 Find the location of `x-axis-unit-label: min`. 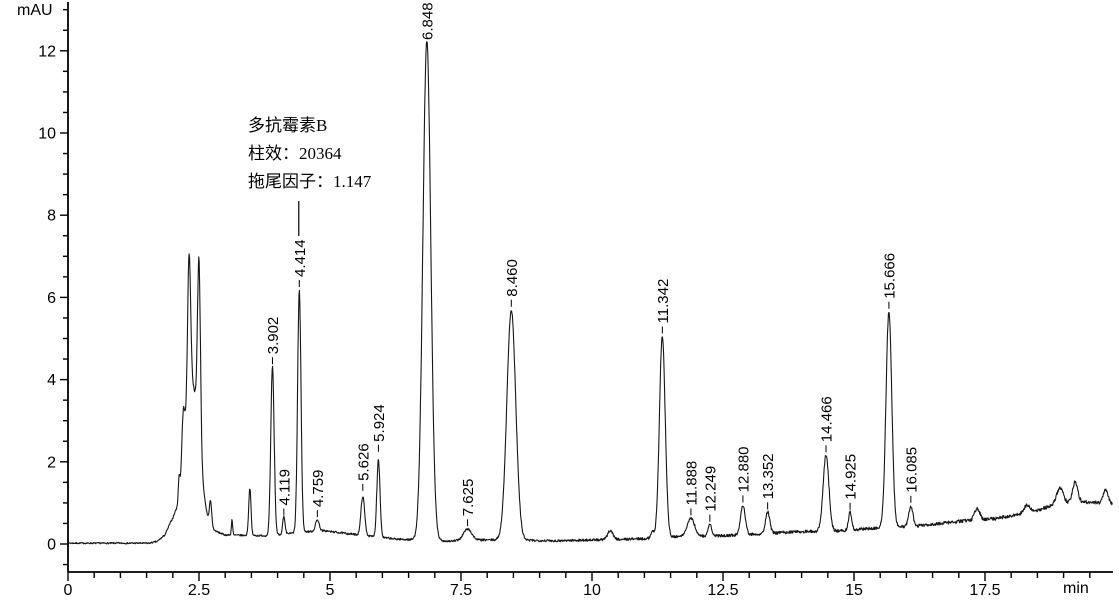

x-axis-unit-label: min is located at coordinates (1076, 588).